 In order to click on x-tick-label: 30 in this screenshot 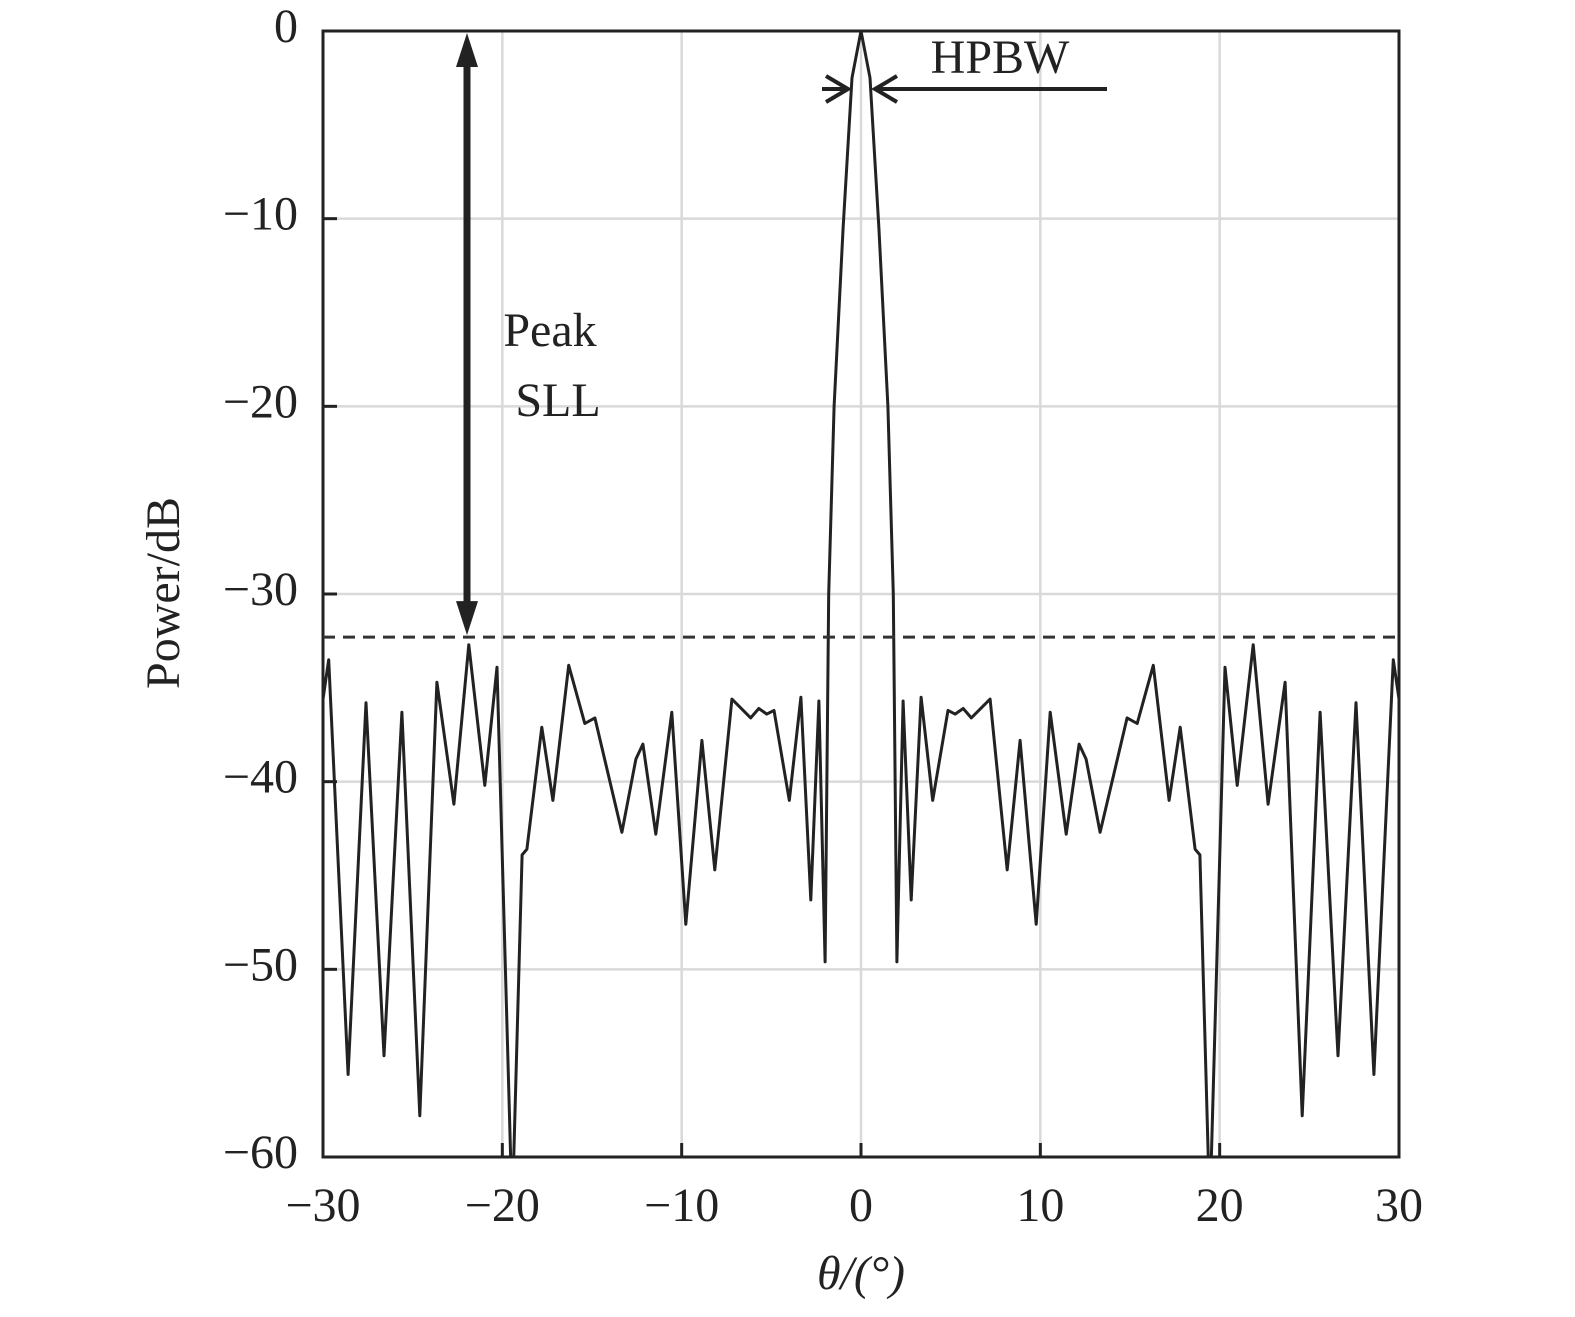, I will do `click(1399, 1205)`.